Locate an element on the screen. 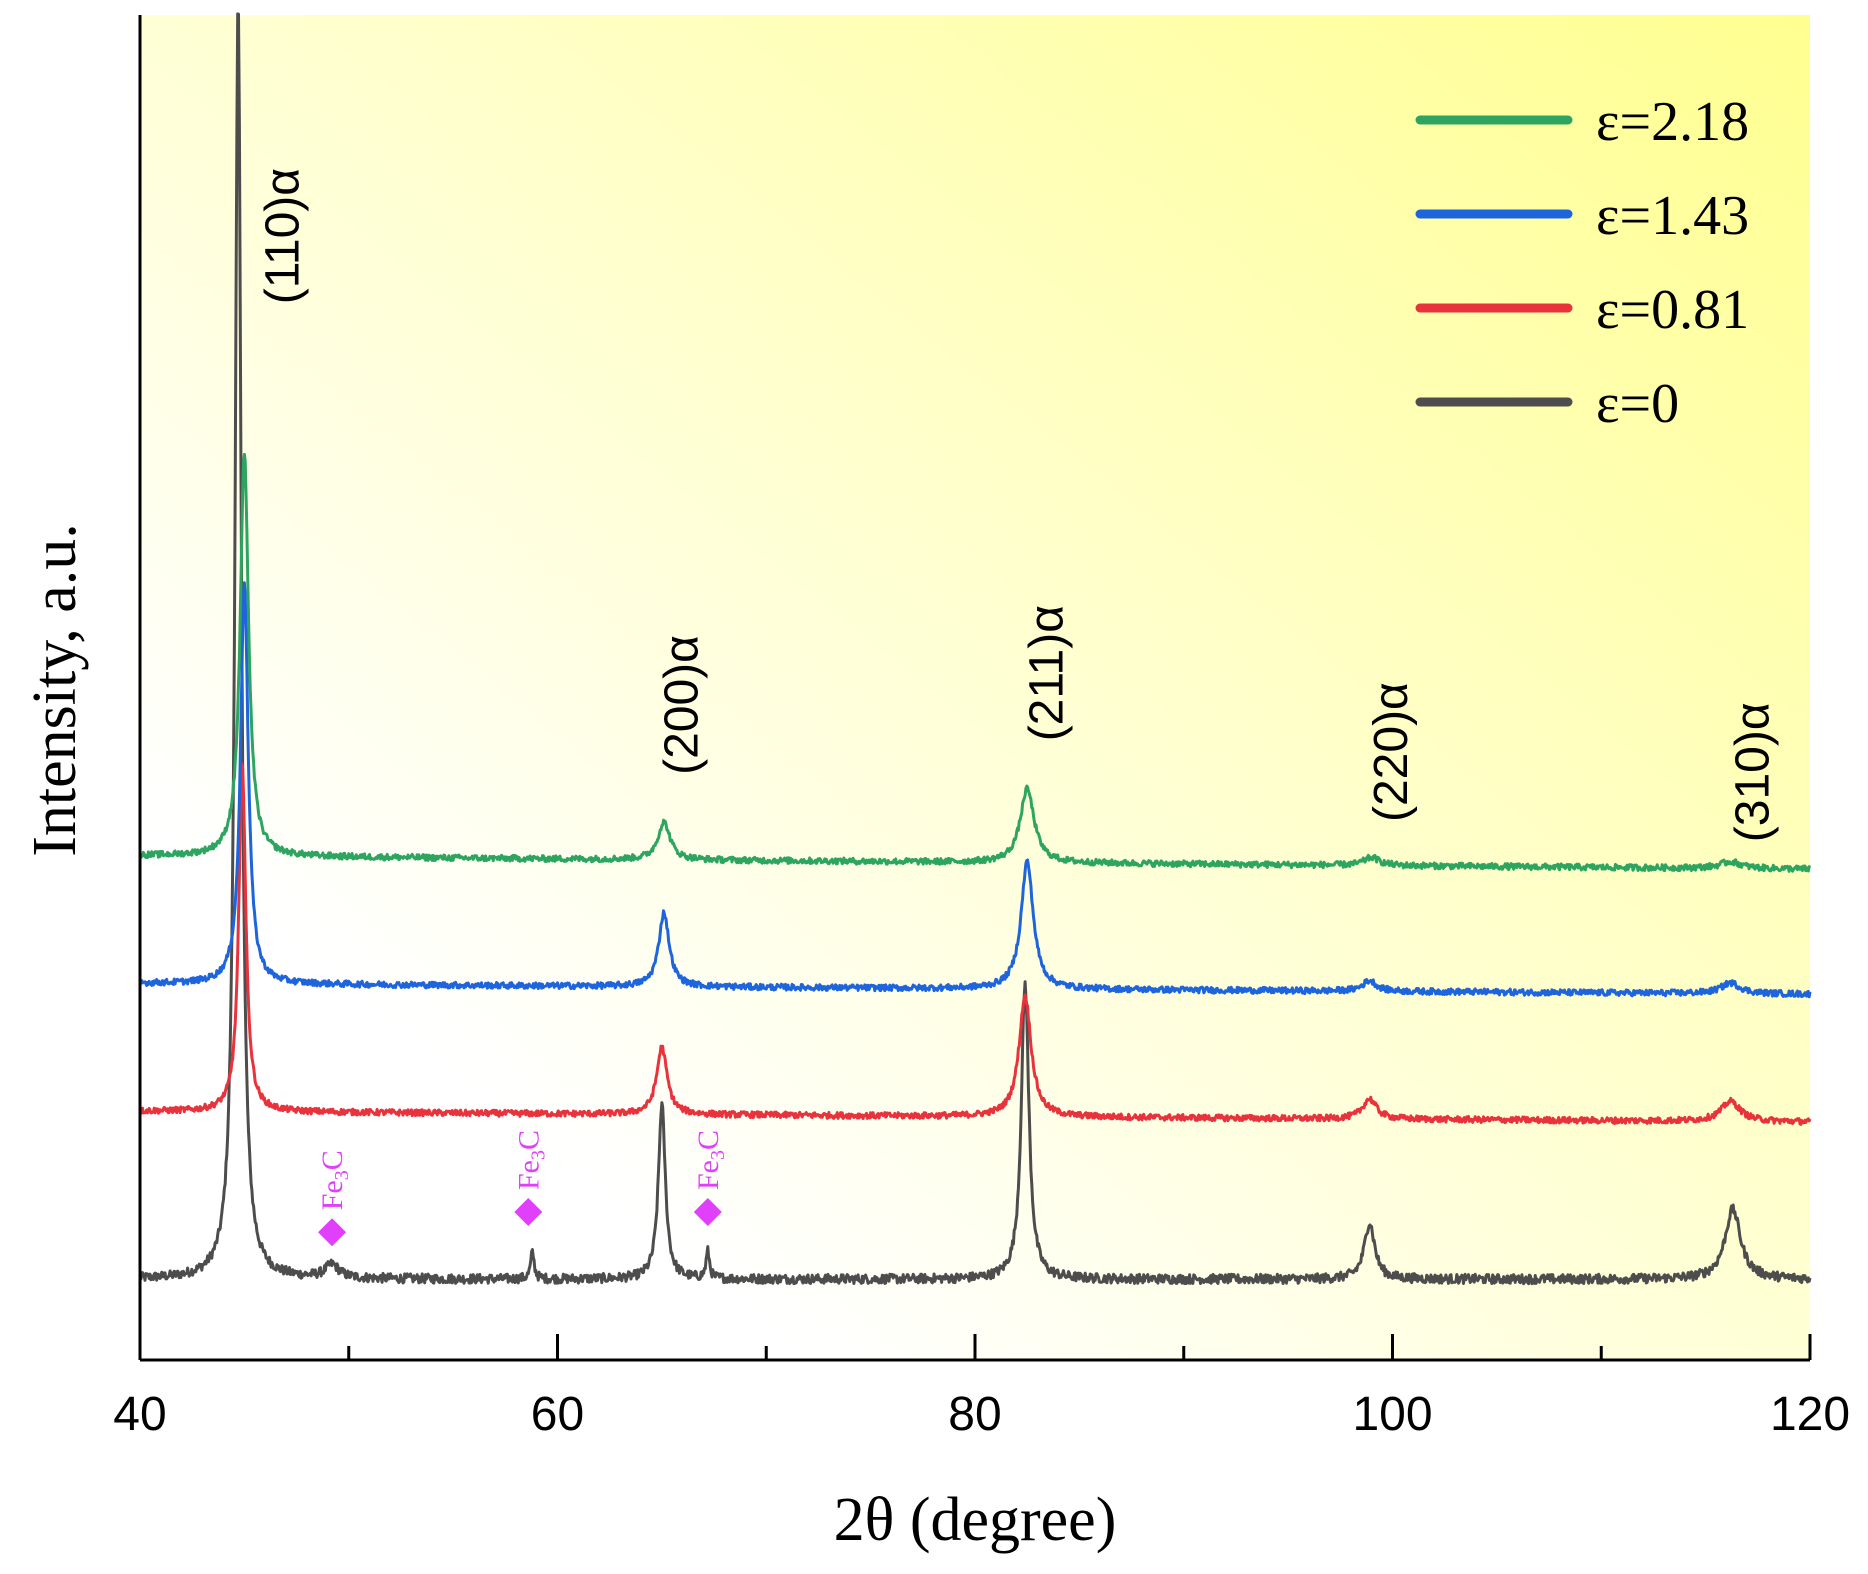  legend-label: ε=0 is located at coordinates (1637, 404).